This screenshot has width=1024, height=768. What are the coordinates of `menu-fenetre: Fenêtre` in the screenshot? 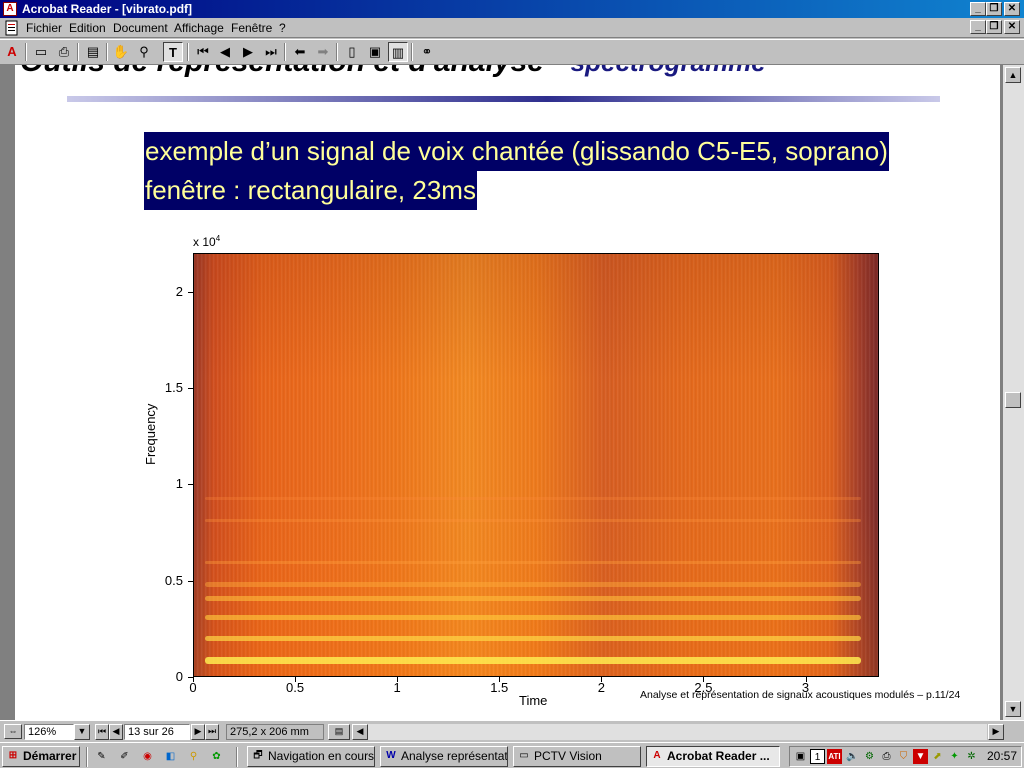 It's located at (252, 28).